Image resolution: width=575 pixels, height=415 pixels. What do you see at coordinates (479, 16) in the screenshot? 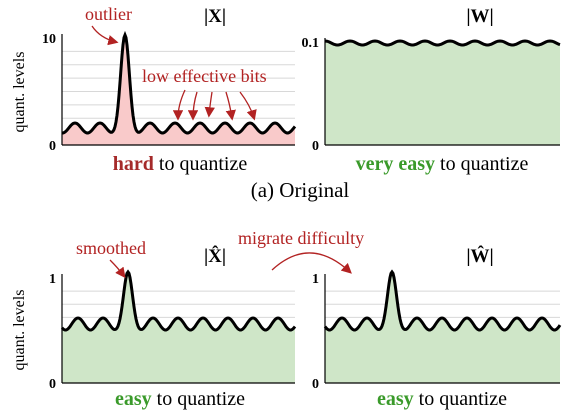
I see `panel-title: |W|` at bounding box center [479, 16].